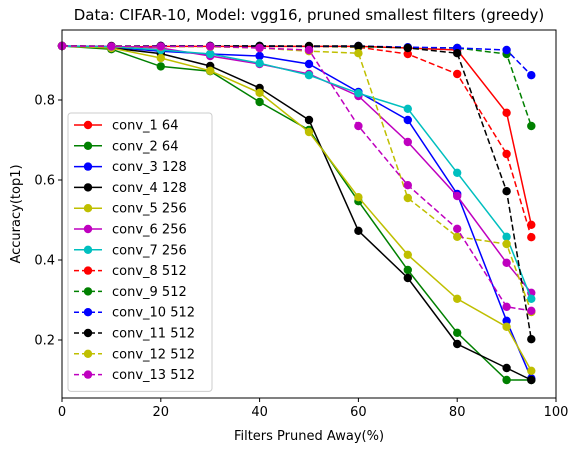 The image size is (581, 453). What do you see at coordinates (313, 409) in the screenshot?
I see `x-axis: 0 20 40 60 80 100` at bounding box center [313, 409].